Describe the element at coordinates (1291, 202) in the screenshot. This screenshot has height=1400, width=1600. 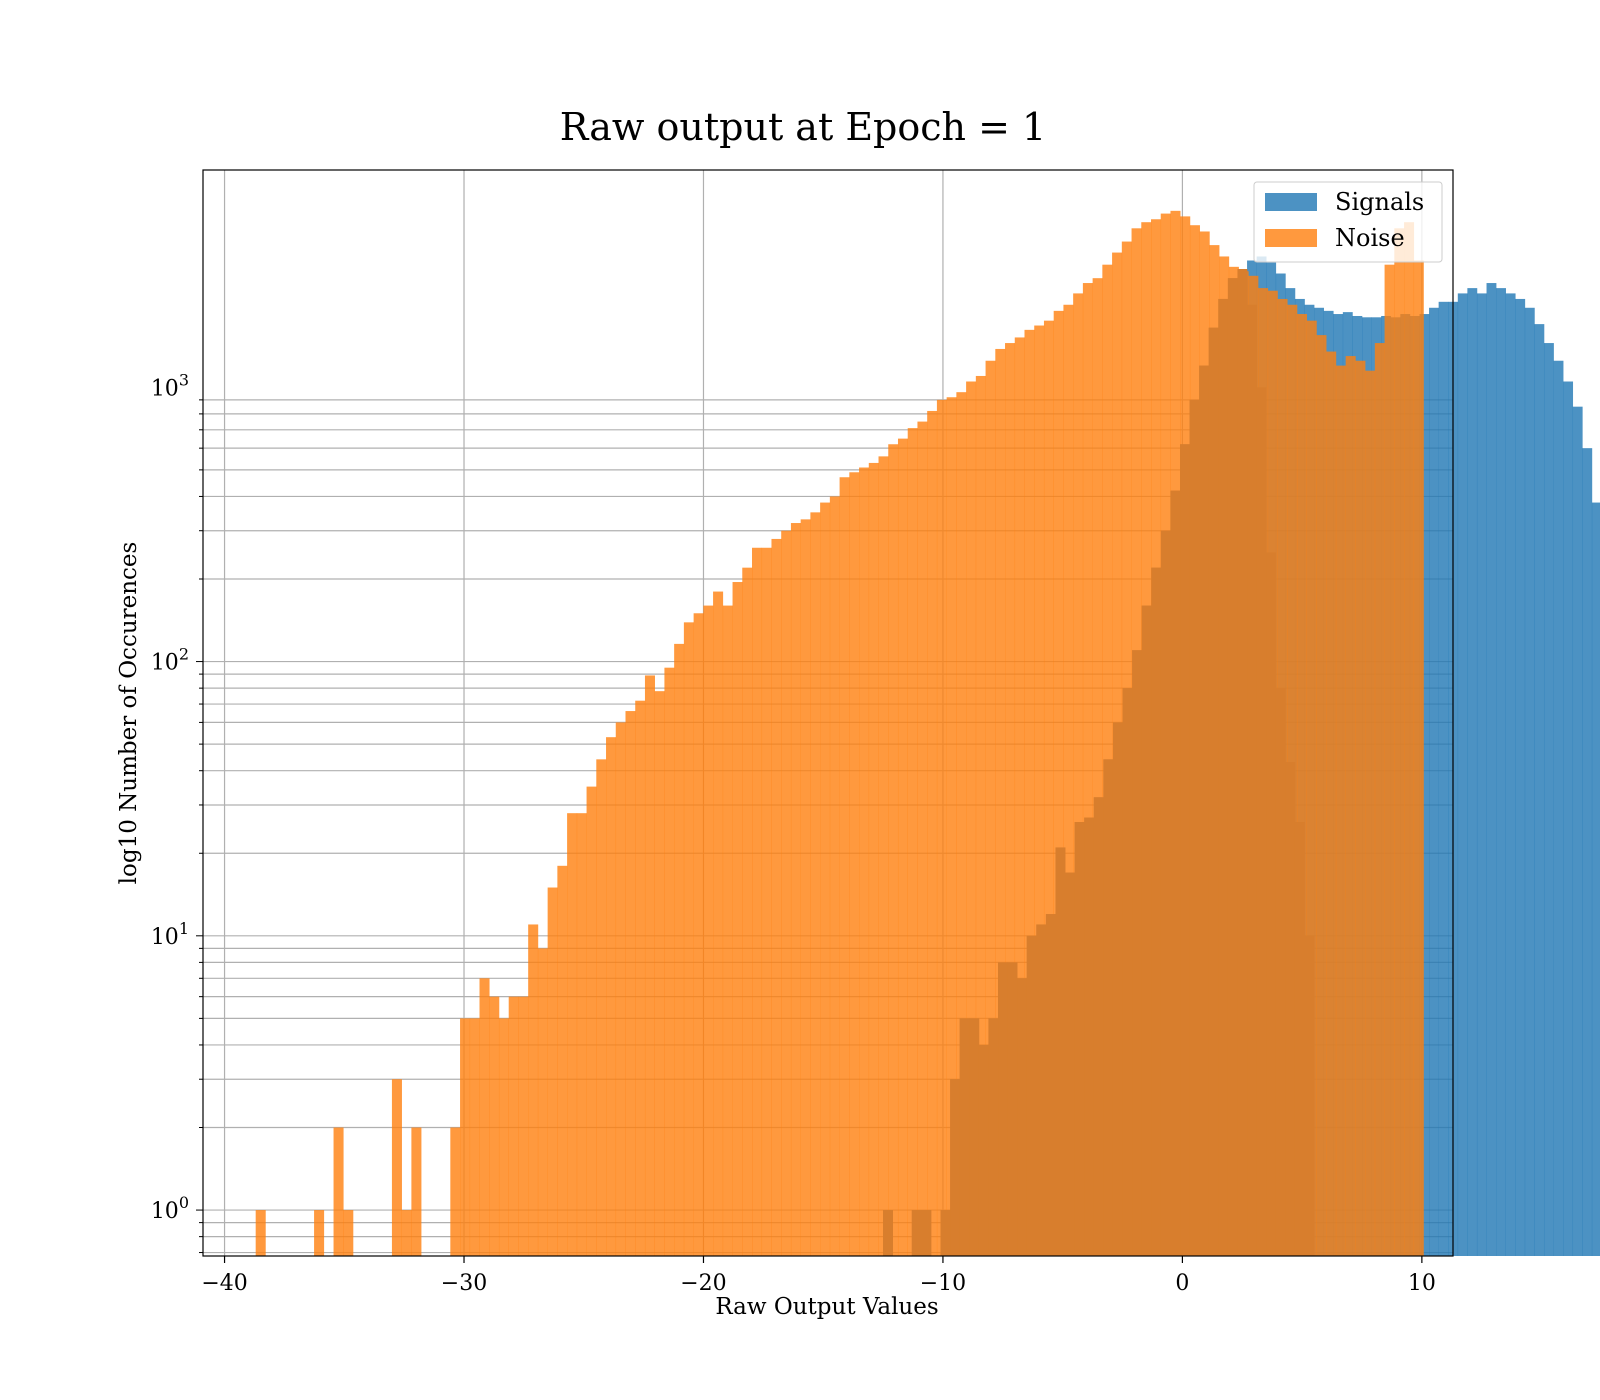
I see `legend-swatch-signals` at that location.